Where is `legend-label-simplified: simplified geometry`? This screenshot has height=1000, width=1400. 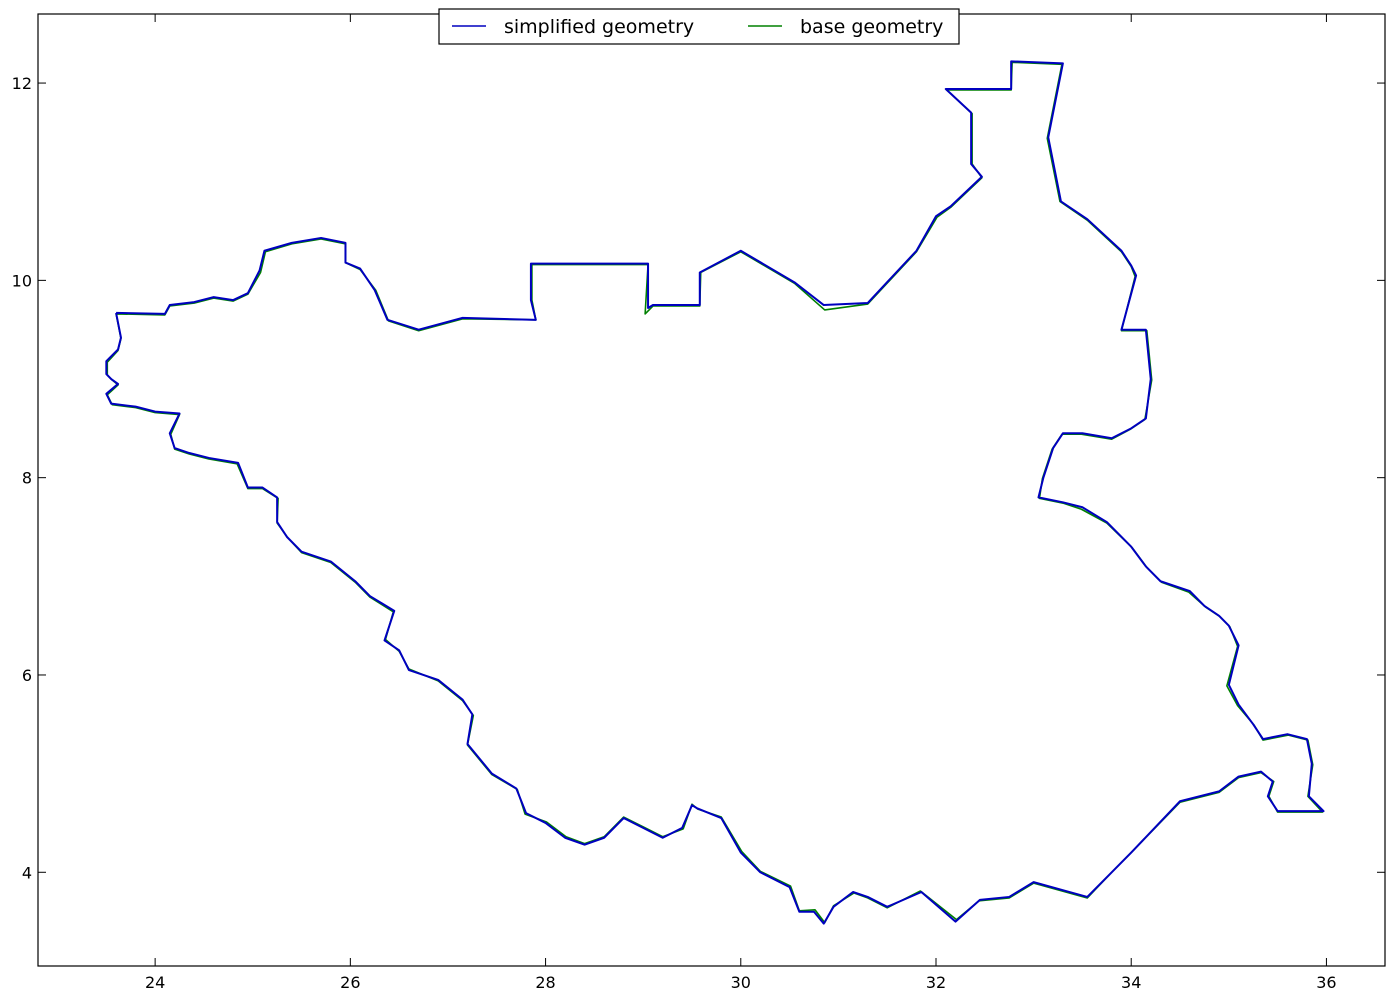
legend-label-simplified: simplified geometry is located at coordinates (599, 27).